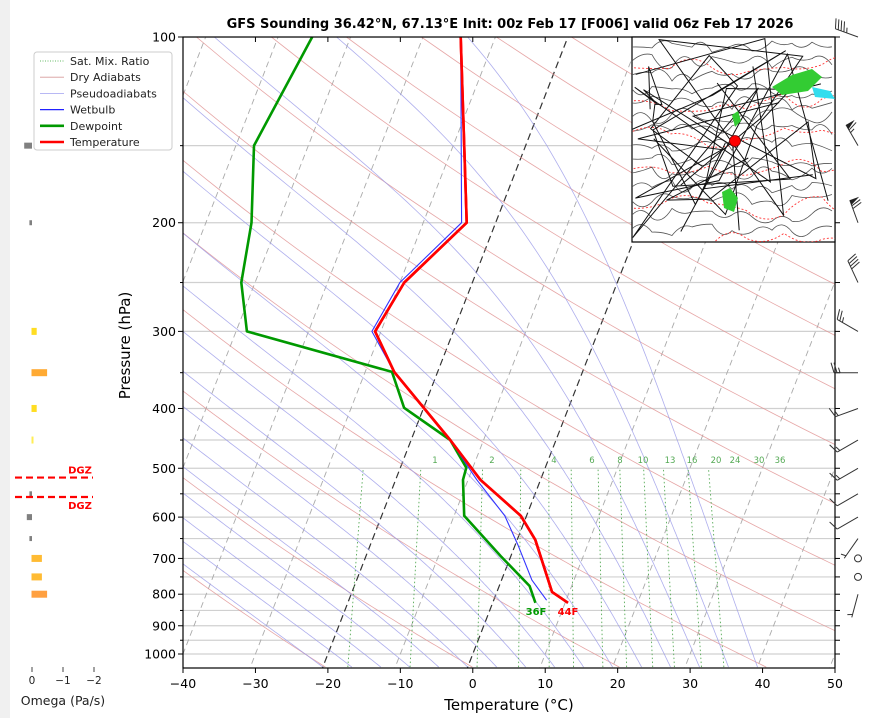  I want to click on legend-box, so click(103, 101).